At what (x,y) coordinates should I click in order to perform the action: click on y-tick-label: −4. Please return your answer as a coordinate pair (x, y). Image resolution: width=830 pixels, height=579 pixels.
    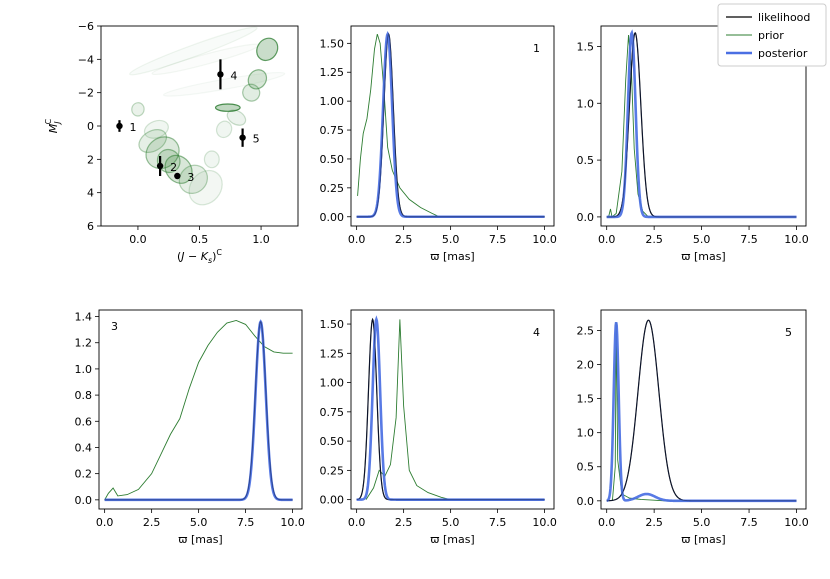
    Looking at the image, I should click on (86, 59).